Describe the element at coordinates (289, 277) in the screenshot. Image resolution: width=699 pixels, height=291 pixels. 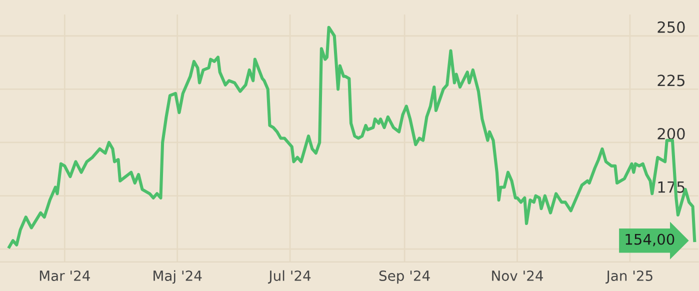
I see `x-tick-label: Jul '24` at that location.